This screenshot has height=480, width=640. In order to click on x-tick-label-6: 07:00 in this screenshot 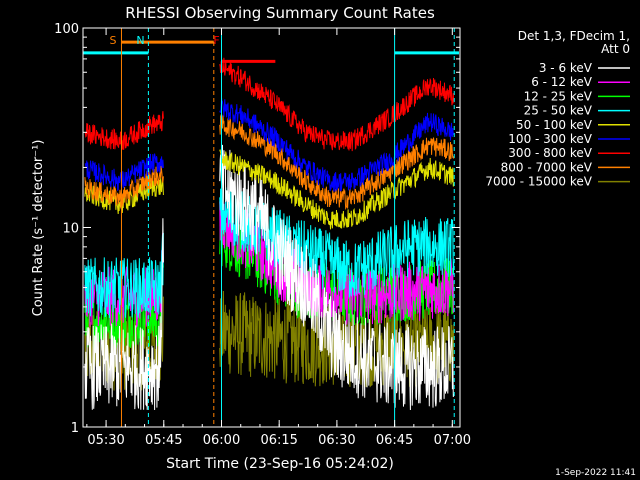, I will do `click(452, 440)`.